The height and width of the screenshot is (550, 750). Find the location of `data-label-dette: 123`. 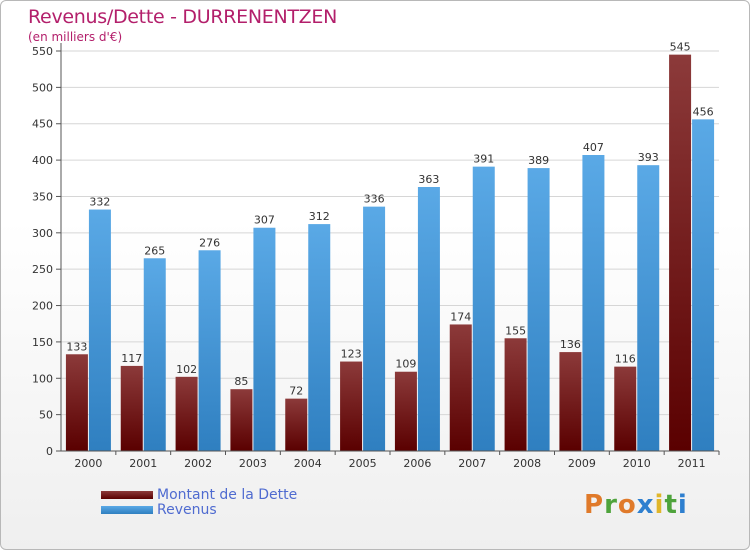

data-label-dette: 123 is located at coordinates (351, 354).